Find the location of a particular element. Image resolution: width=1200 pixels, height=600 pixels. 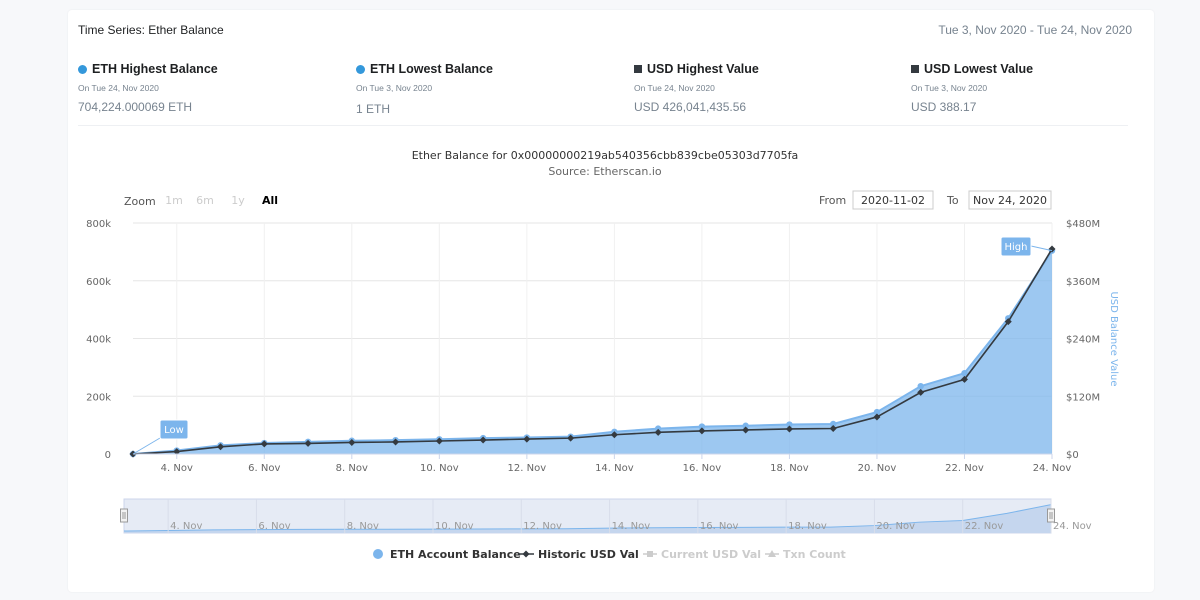

zoom-button-all: All is located at coordinates (270, 200).